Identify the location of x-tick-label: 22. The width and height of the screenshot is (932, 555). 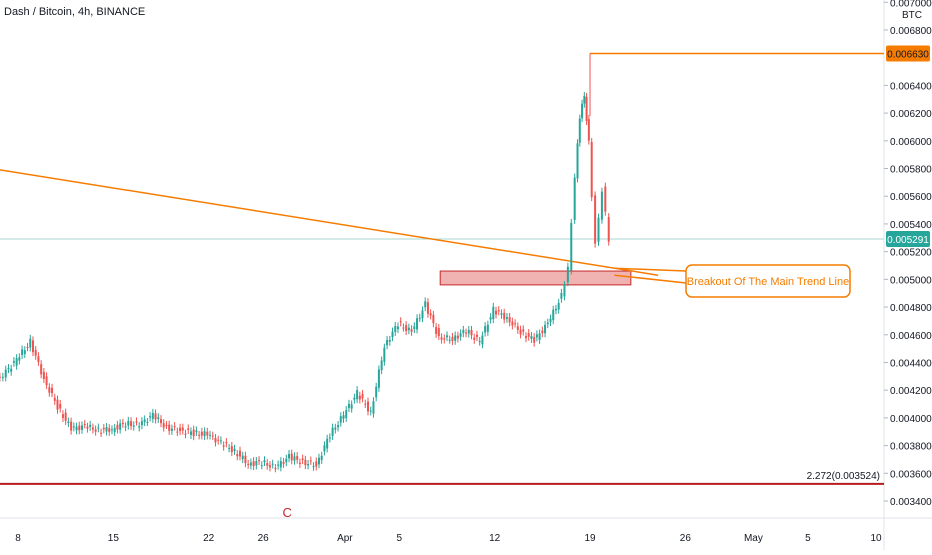
(209, 538).